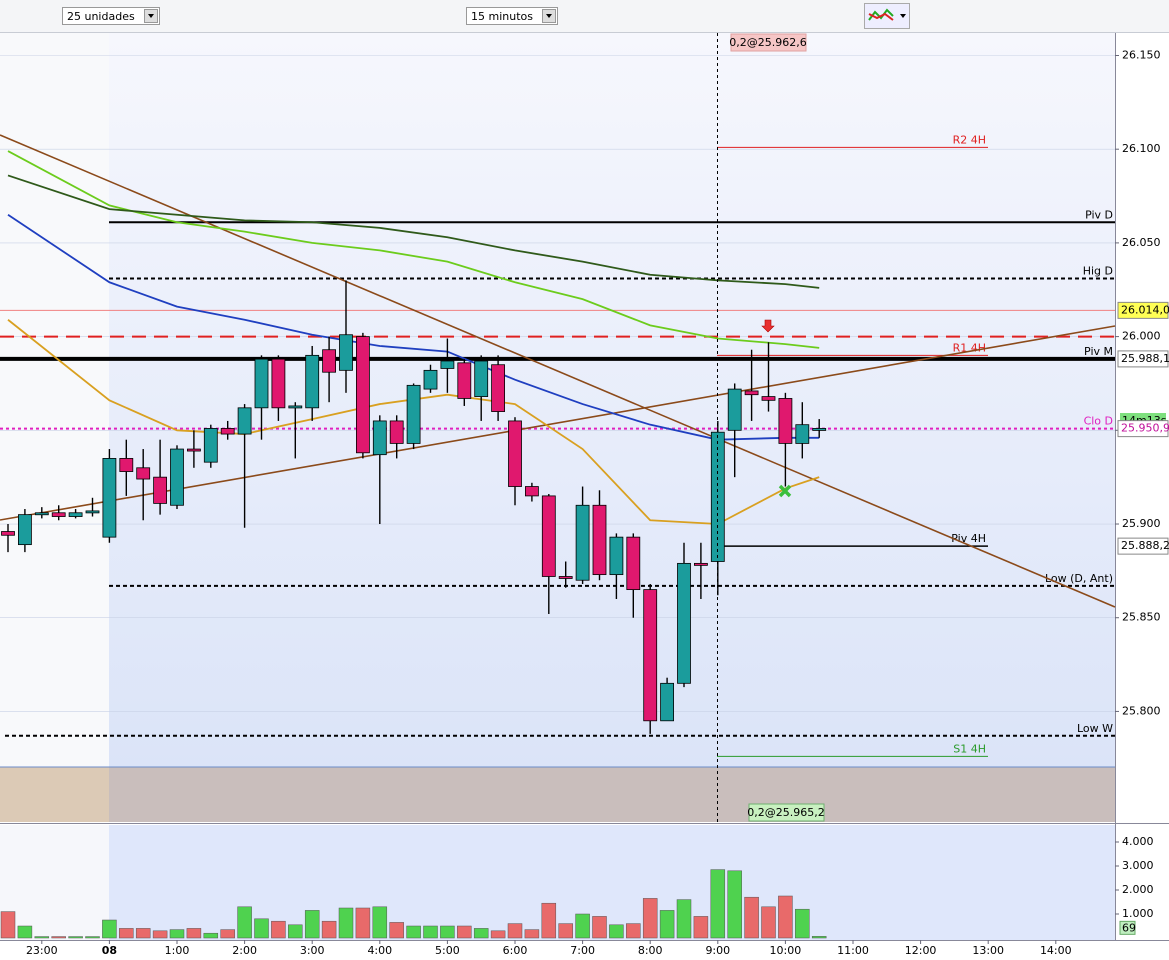 This screenshot has height=960, width=1169. What do you see at coordinates (502, 16) in the screenshot?
I see `interval-text: 15 minutos` at bounding box center [502, 16].